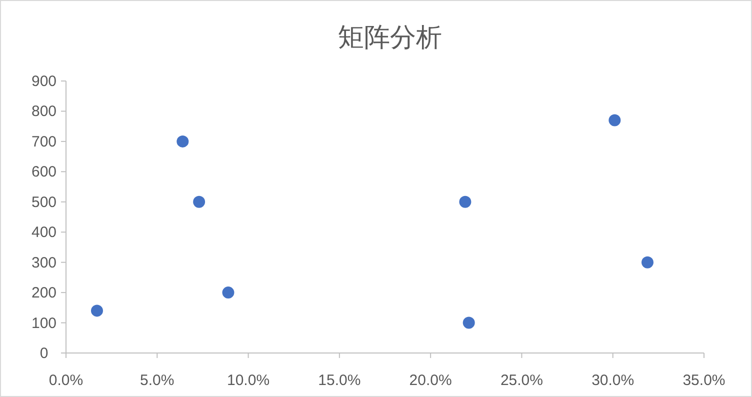 Image resolution: width=752 pixels, height=397 pixels. Describe the element at coordinates (157, 380) in the screenshot. I see `x-tick-label: 5.0%` at that location.